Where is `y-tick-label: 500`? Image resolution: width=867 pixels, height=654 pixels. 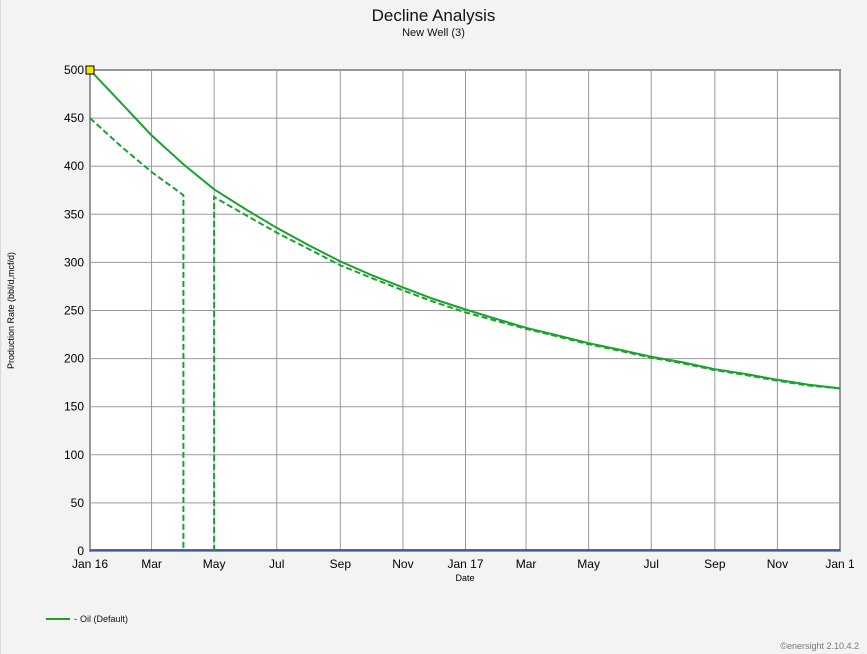 y-tick-label: 500 is located at coordinates (74, 70).